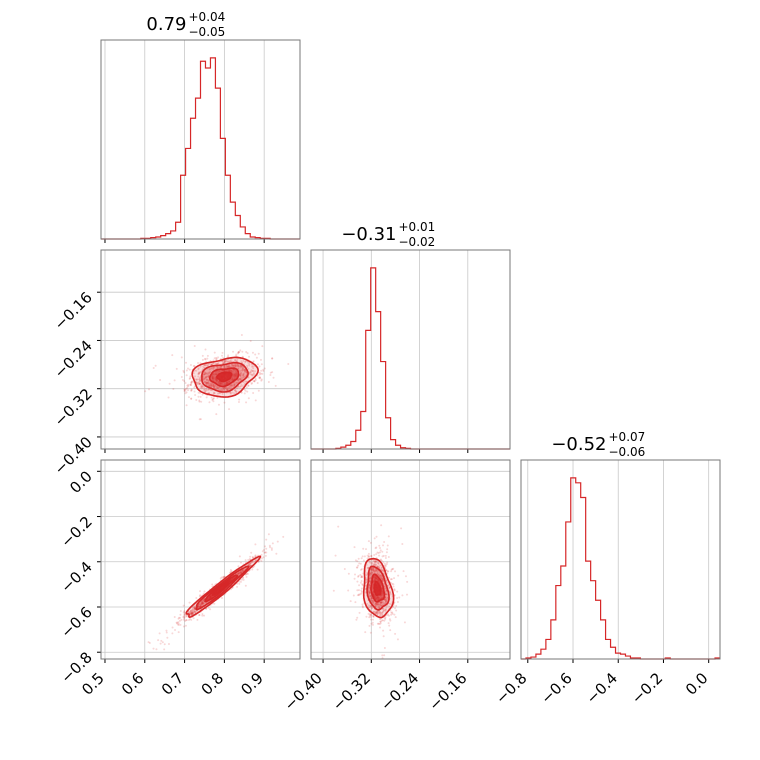 This screenshot has height=760, width=760. What do you see at coordinates (207, 17) in the screenshot?
I see `param-title-plus: +0.04` at bounding box center [207, 17].